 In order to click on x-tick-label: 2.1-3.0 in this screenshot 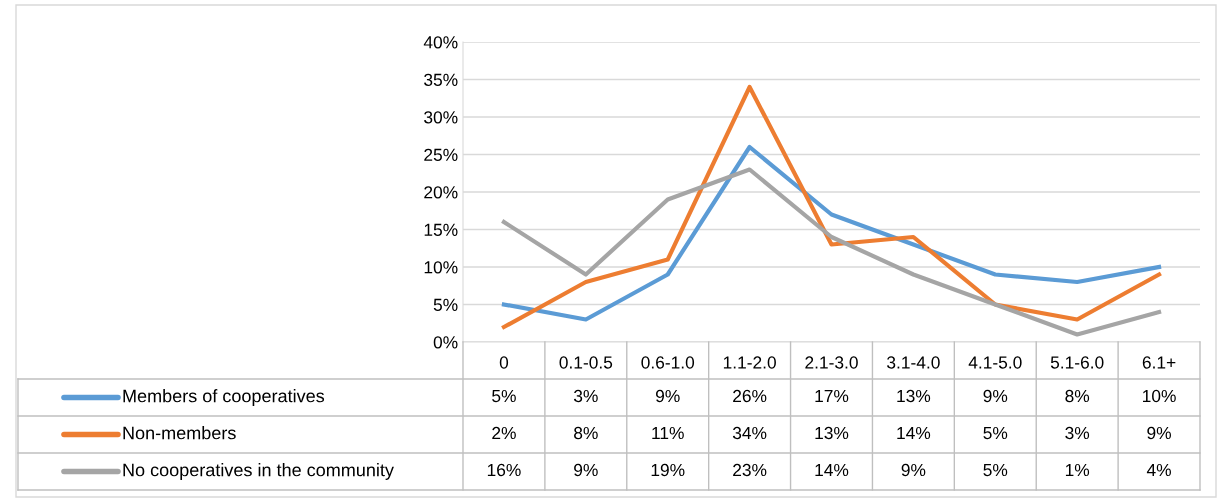, I will do `click(831, 362)`.